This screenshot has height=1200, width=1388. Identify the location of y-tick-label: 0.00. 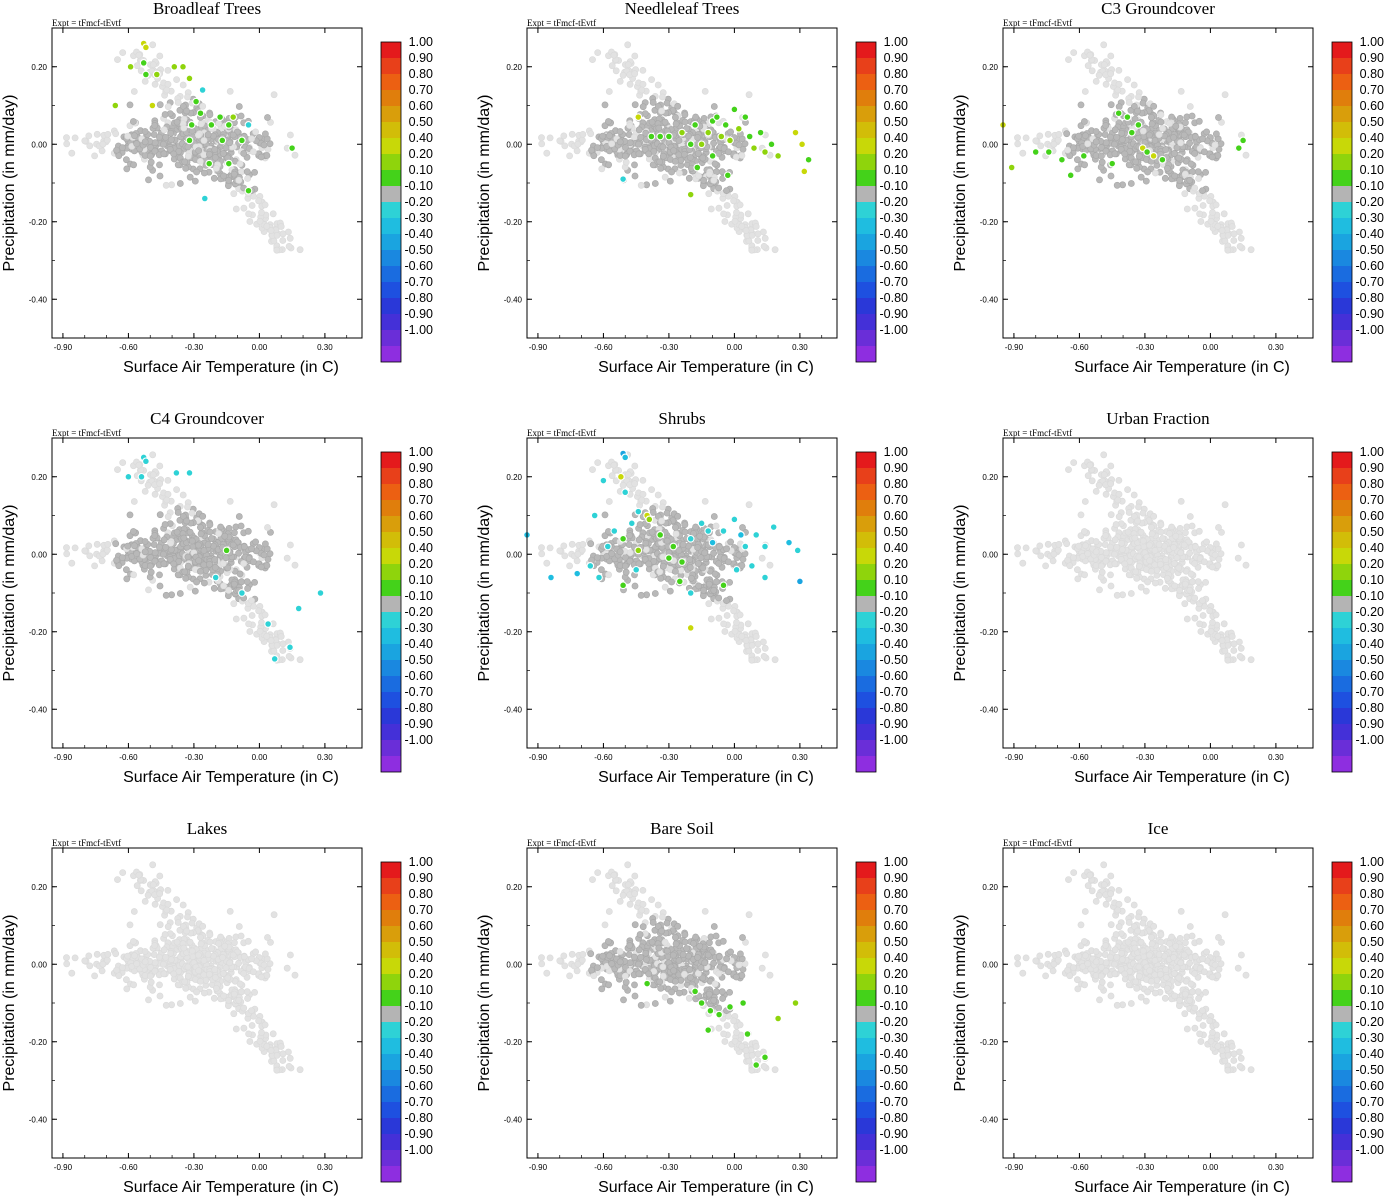
(990, 144).